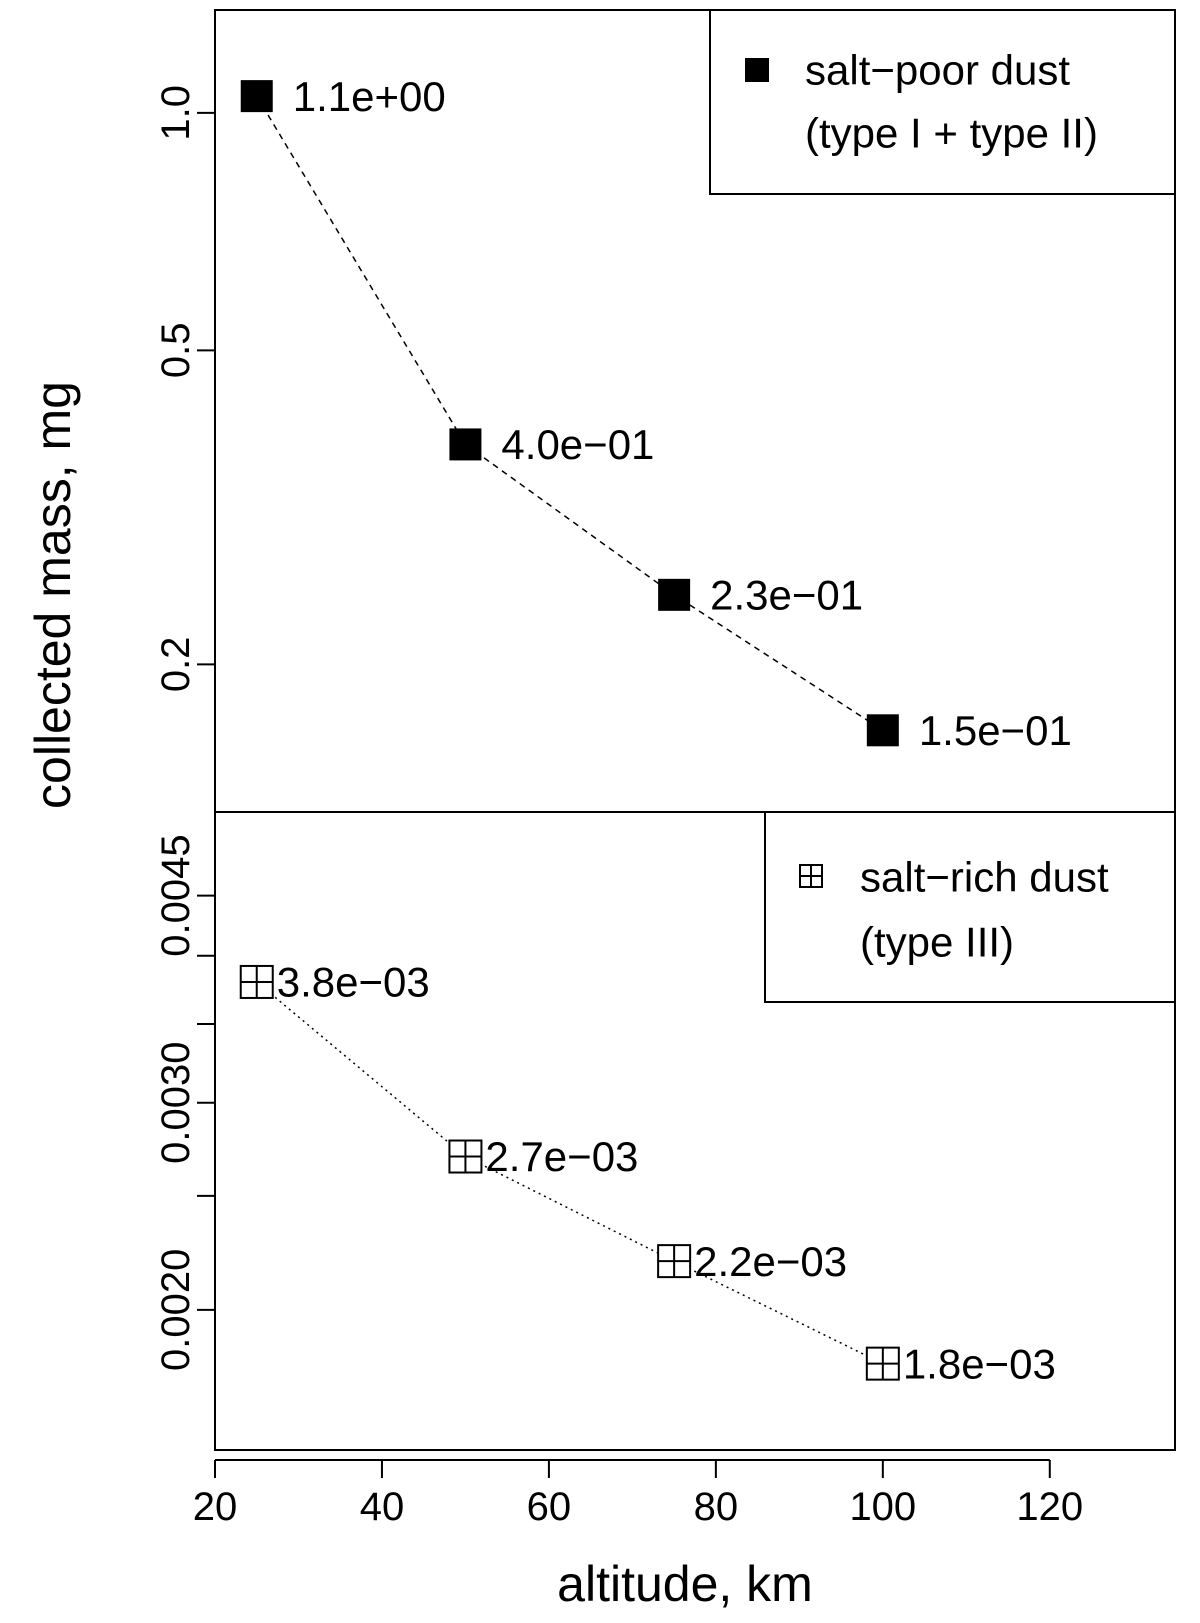  Describe the element at coordinates (382, 1507) in the screenshot. I see `x-tick-label: 40` at that location.